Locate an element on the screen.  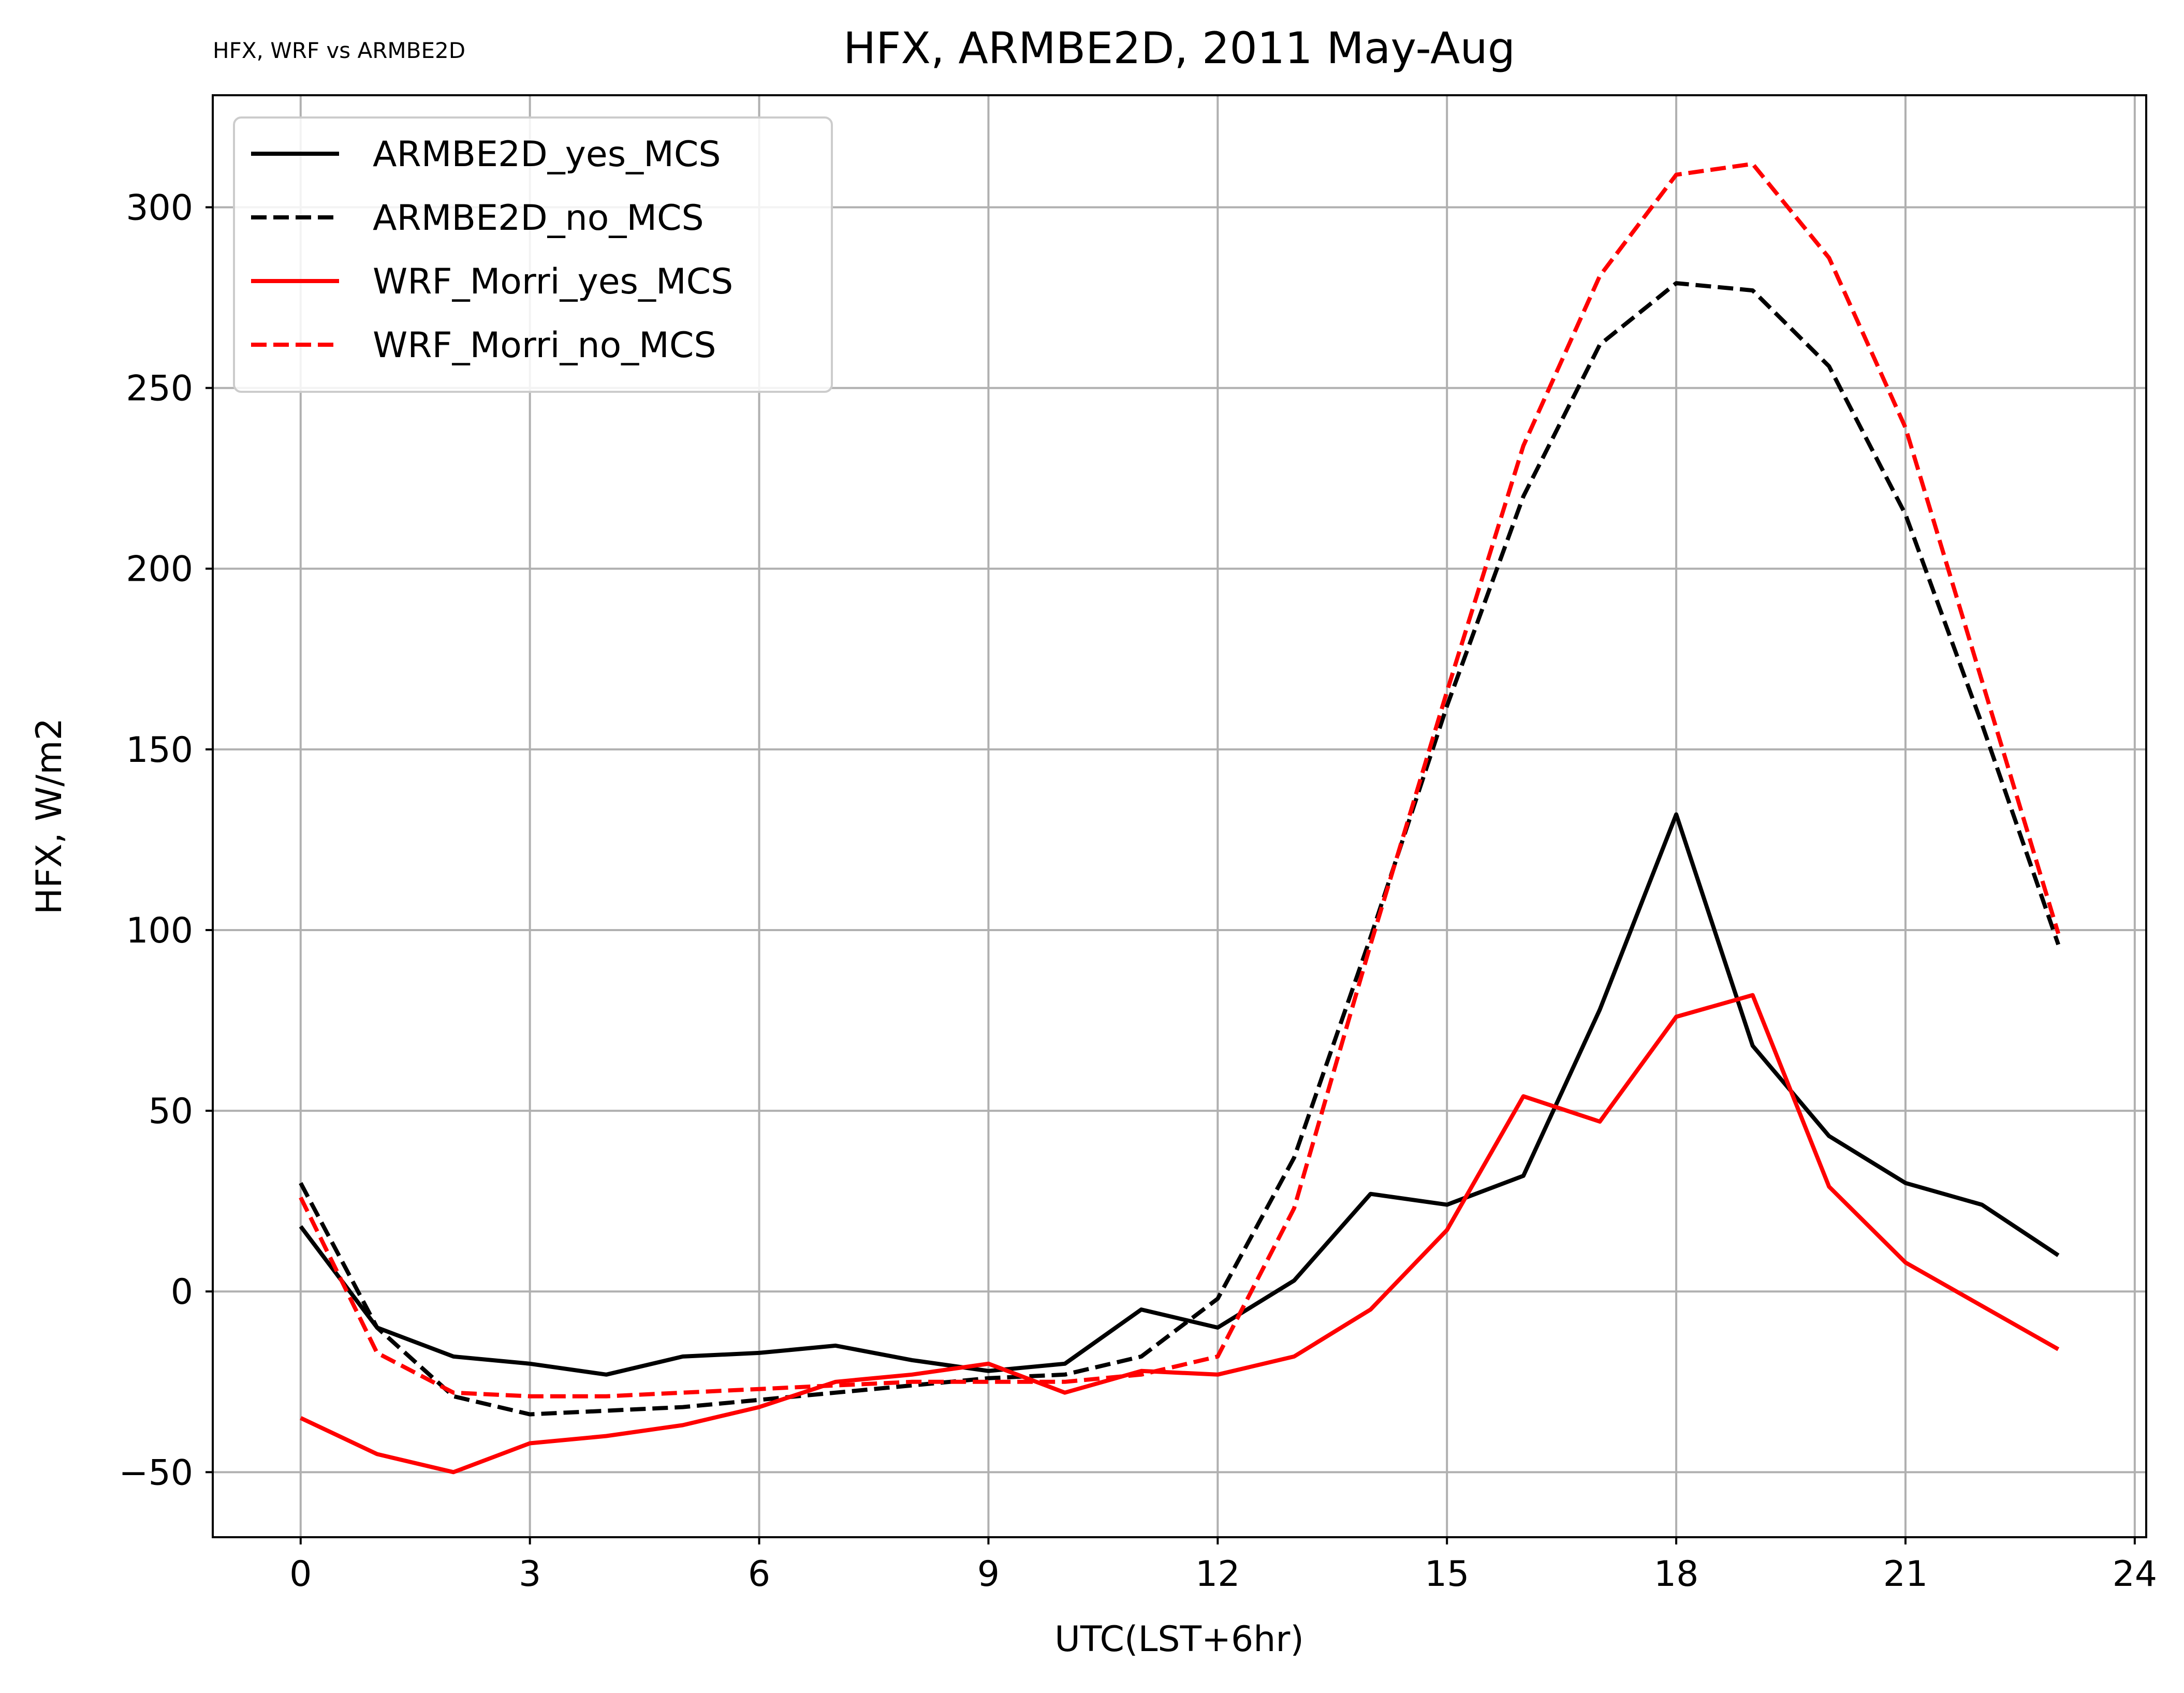
y-tick-label: −50 is located at coordinates (156, 1472).